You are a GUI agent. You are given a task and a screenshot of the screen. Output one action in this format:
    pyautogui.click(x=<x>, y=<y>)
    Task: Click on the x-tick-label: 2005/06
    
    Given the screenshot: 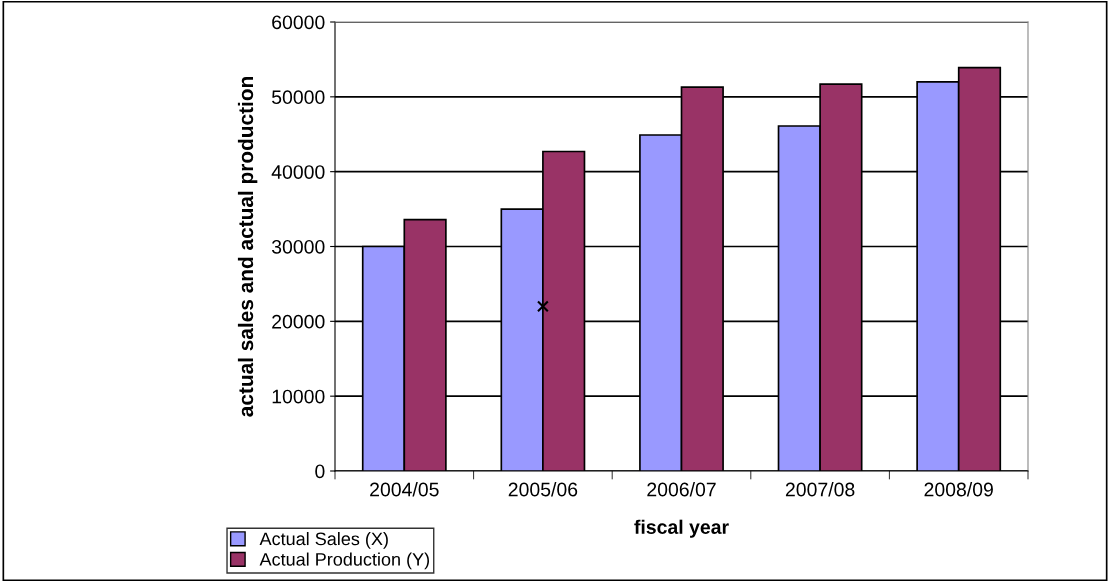 What is the action you would take?
    pyautogui.click(x=543, y=489)
    